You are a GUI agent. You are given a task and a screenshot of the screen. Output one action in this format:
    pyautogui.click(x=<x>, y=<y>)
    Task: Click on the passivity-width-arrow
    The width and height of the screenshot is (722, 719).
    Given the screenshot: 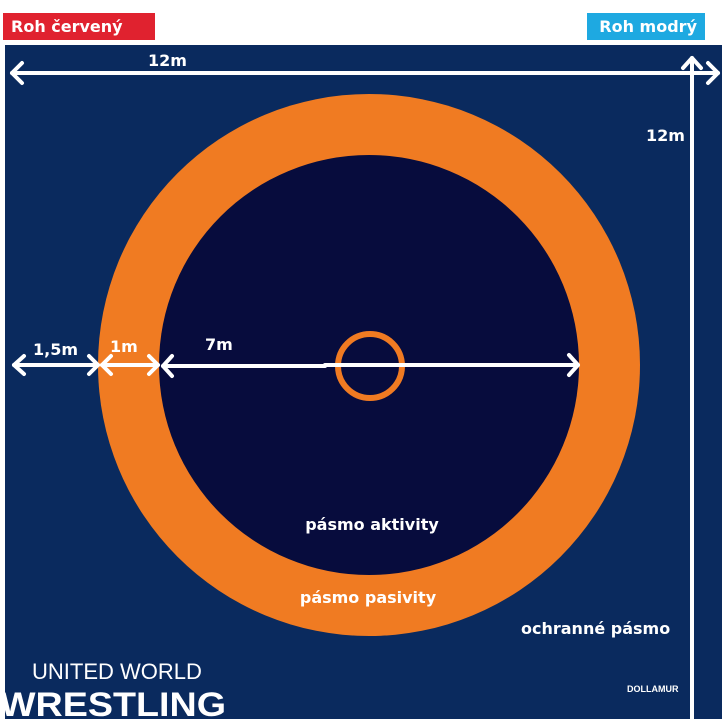 What is the action you would take?
    pyautogui.click(x=130, y=365)
    